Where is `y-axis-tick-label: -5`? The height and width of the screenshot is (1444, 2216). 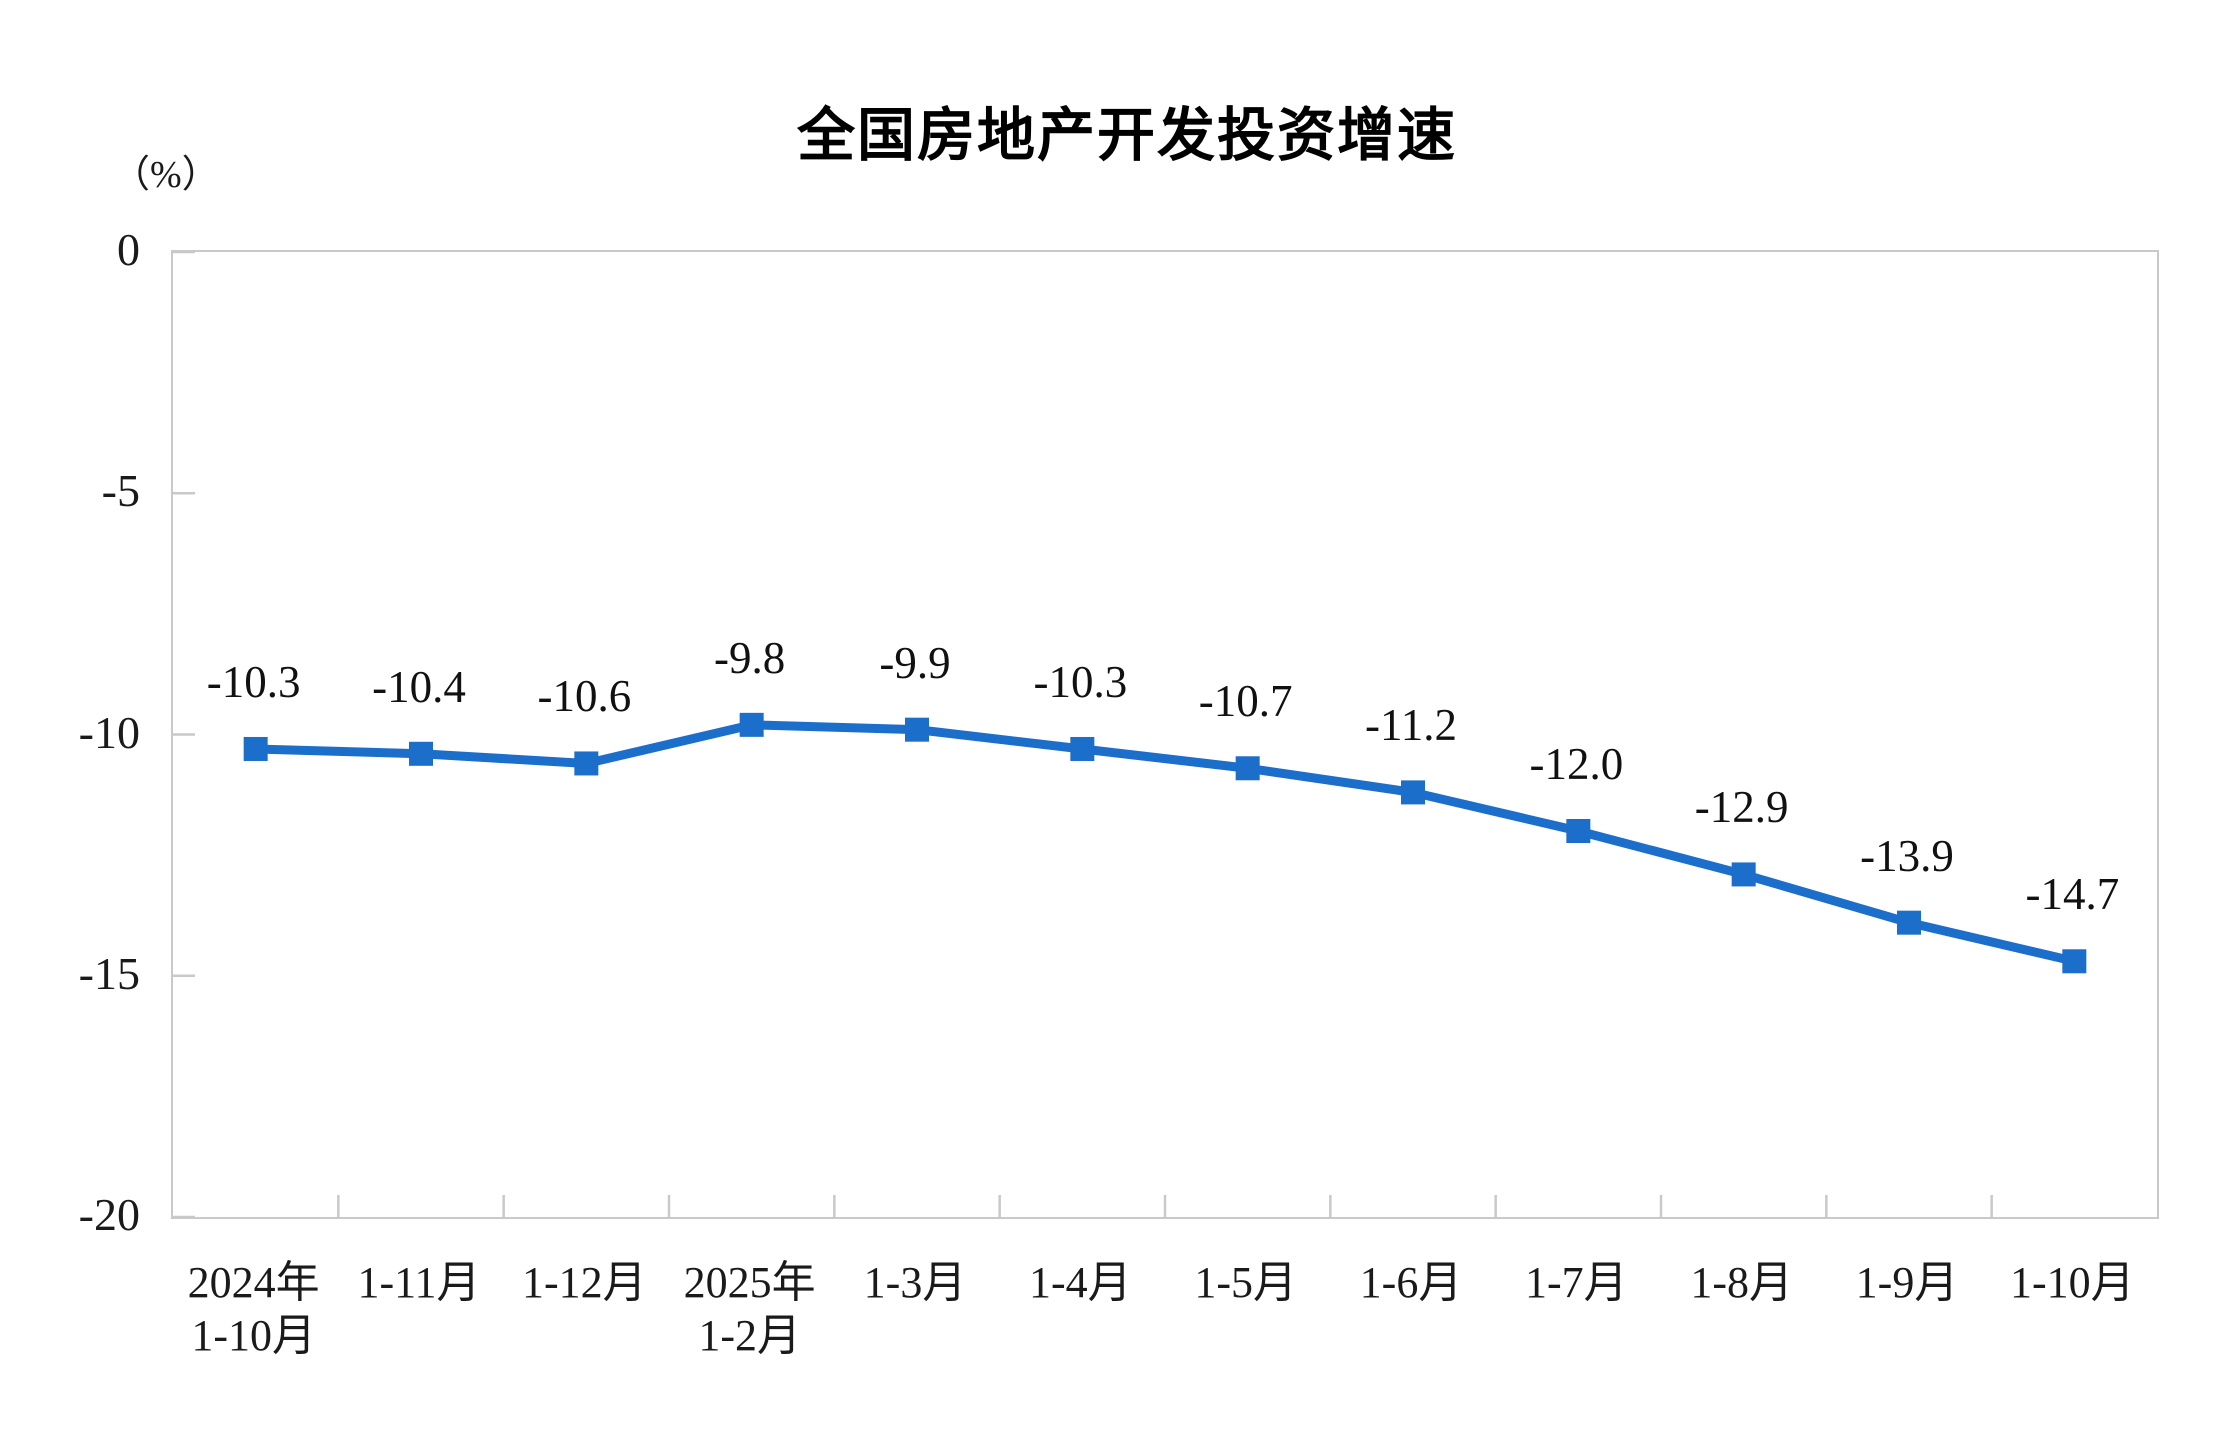 y-axis-tick-label: -5 is located at coordinates (120, 491).